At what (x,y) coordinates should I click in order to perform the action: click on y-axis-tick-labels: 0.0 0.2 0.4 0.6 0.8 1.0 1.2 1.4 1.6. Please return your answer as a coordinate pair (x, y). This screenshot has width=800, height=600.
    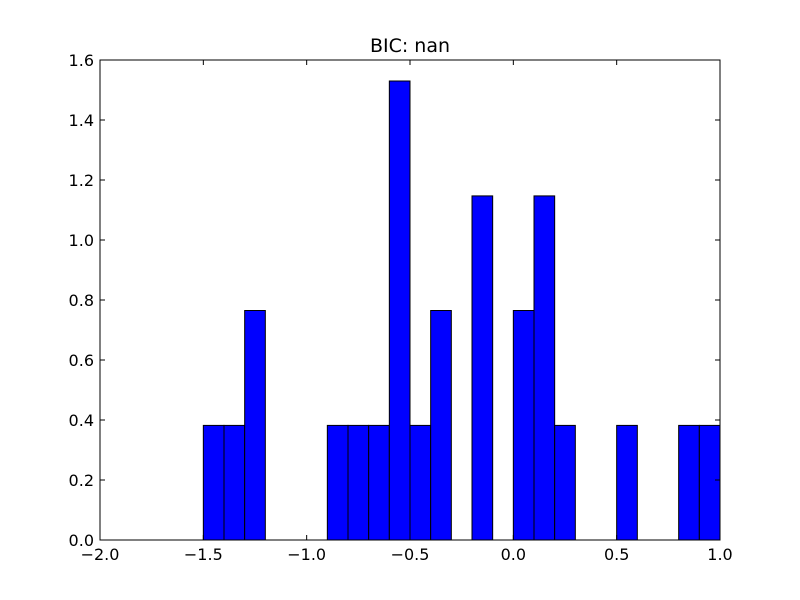
    Looking at the image, I should click on (81, 300).